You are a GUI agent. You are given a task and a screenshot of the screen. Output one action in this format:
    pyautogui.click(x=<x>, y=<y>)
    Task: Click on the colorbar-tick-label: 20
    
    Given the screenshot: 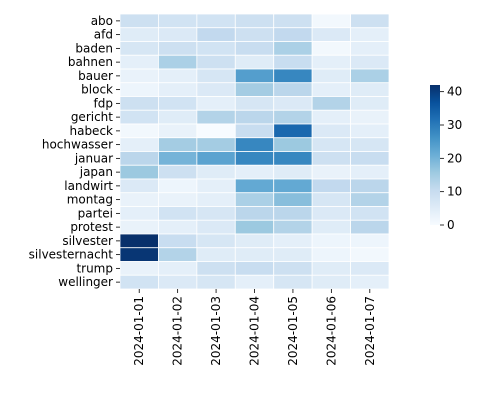 What is the action you would take?
    pyautogui.click(x=454, y=158)
    